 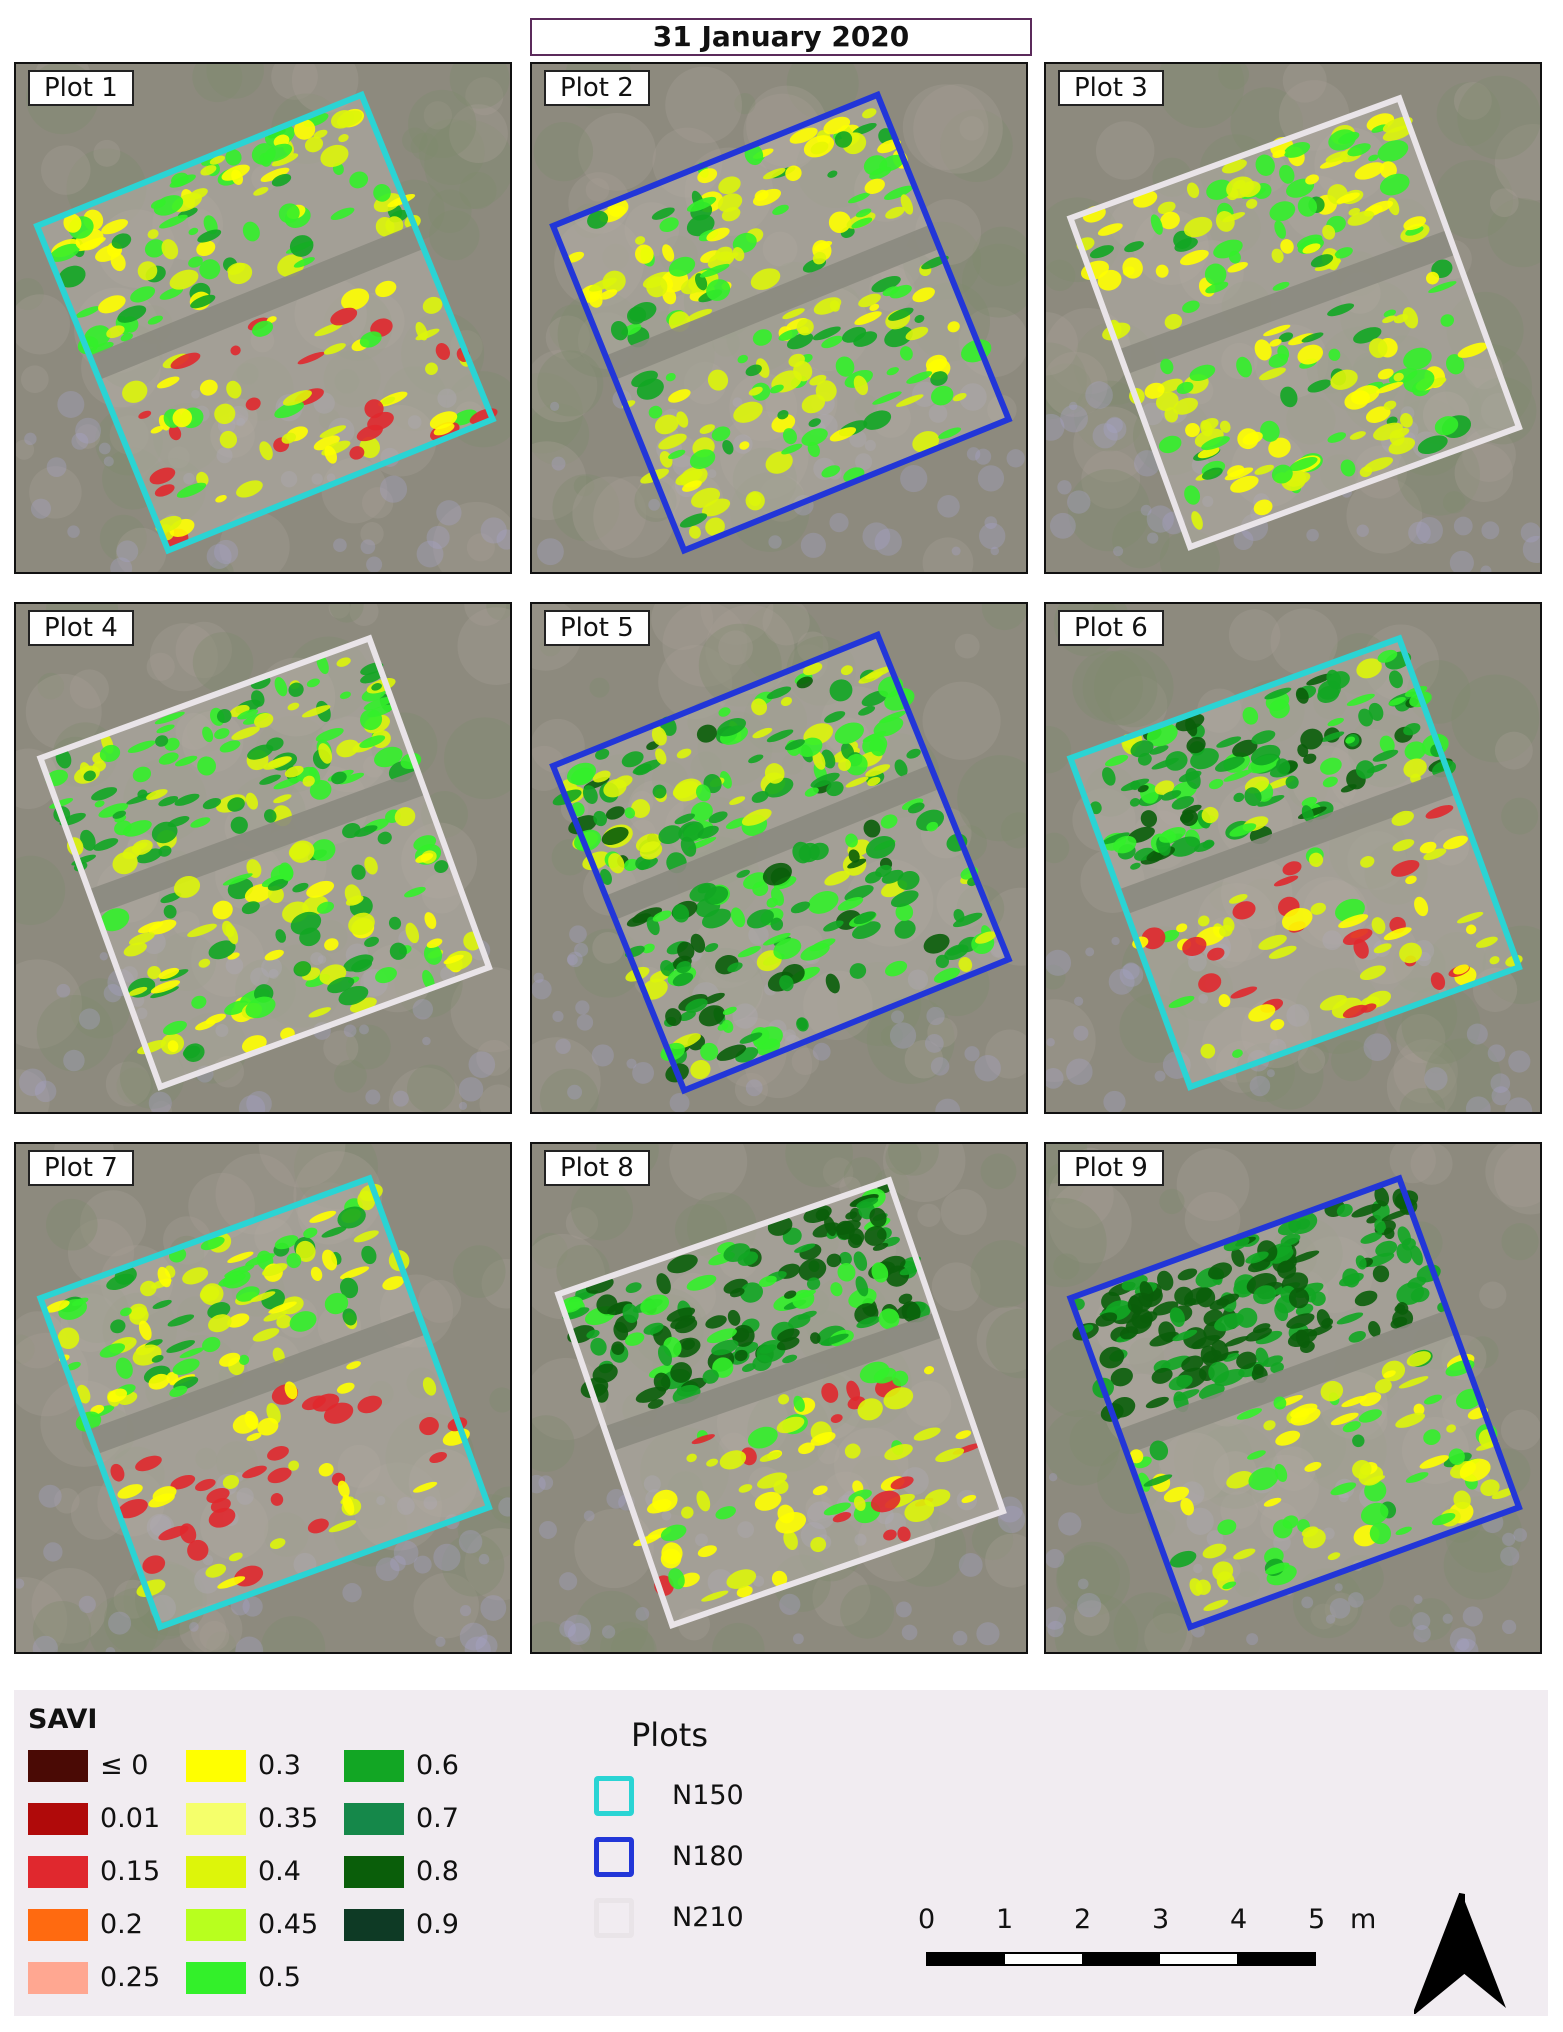 I want to click on savi-class-label: 0.4, so click(x=279, y=1871).